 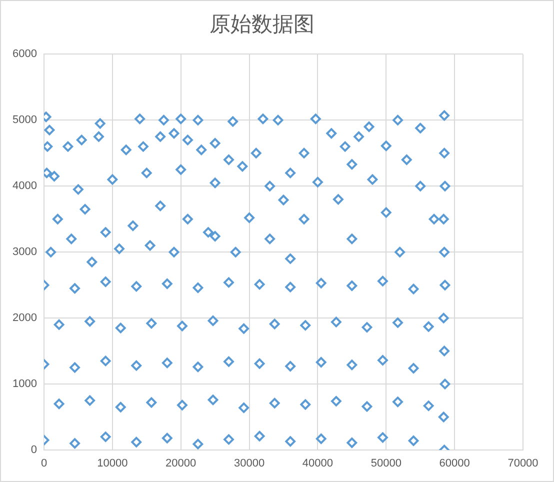 I want to click on y-tick-label: 6000, so click(x=24, y=54).